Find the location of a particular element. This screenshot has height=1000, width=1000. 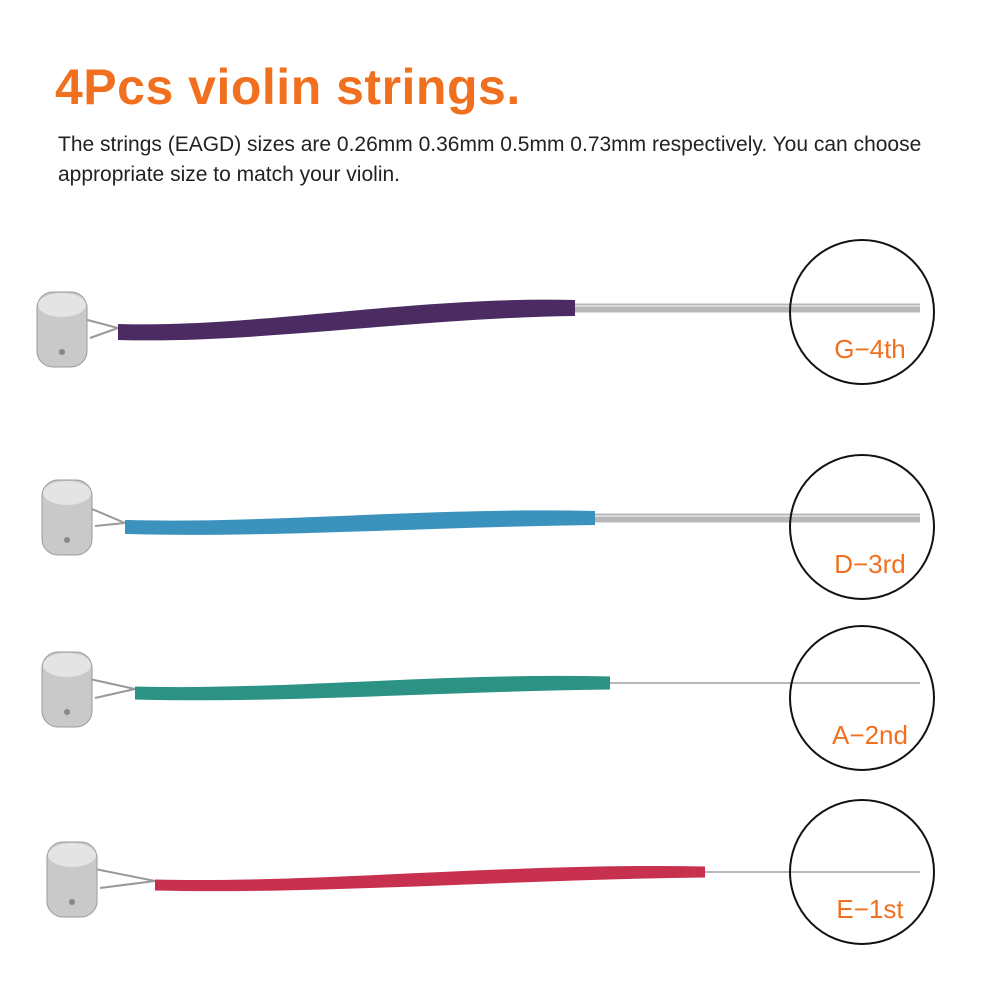

string-label: E−1st is located at coordinates (870, 909).